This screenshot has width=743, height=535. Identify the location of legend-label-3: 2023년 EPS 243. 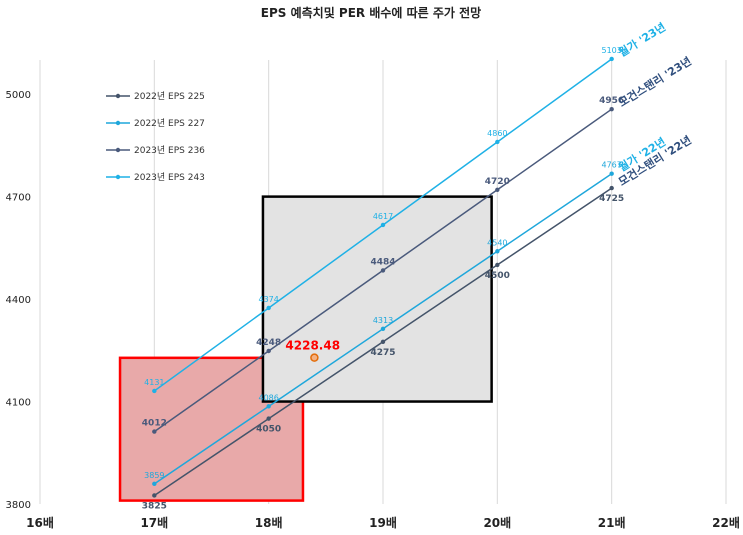
(169, 177).